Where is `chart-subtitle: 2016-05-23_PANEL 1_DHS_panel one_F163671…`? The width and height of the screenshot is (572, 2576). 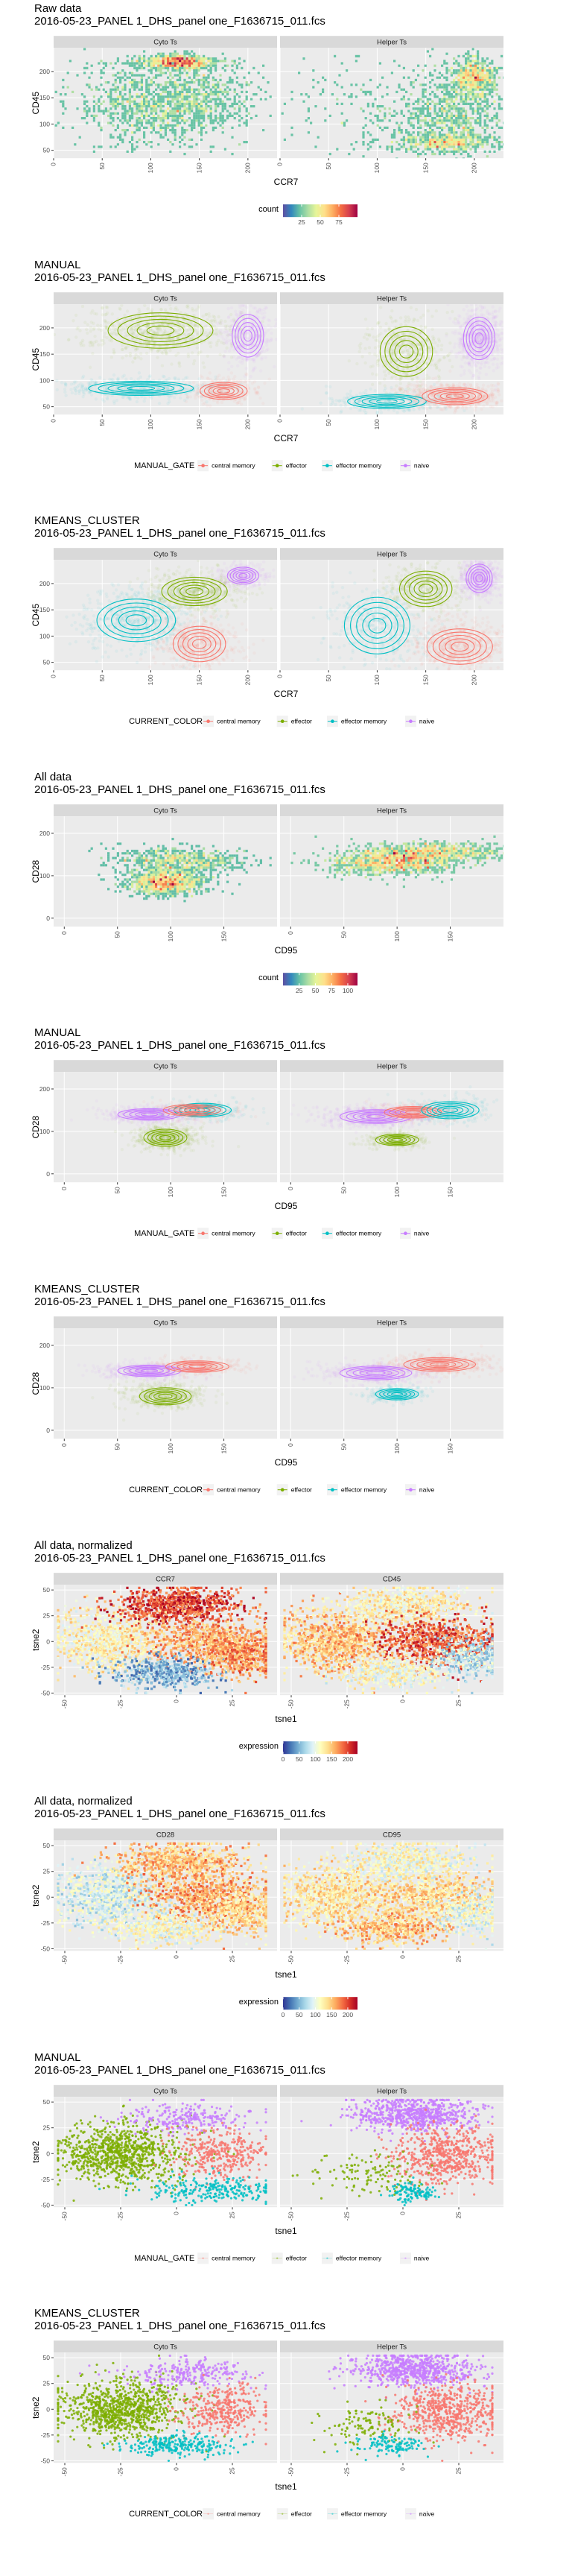
chart-subtitle: 2016-05-23_PANEL 1_DHS_panel one_F163671… is located at coordinates (179, 277).